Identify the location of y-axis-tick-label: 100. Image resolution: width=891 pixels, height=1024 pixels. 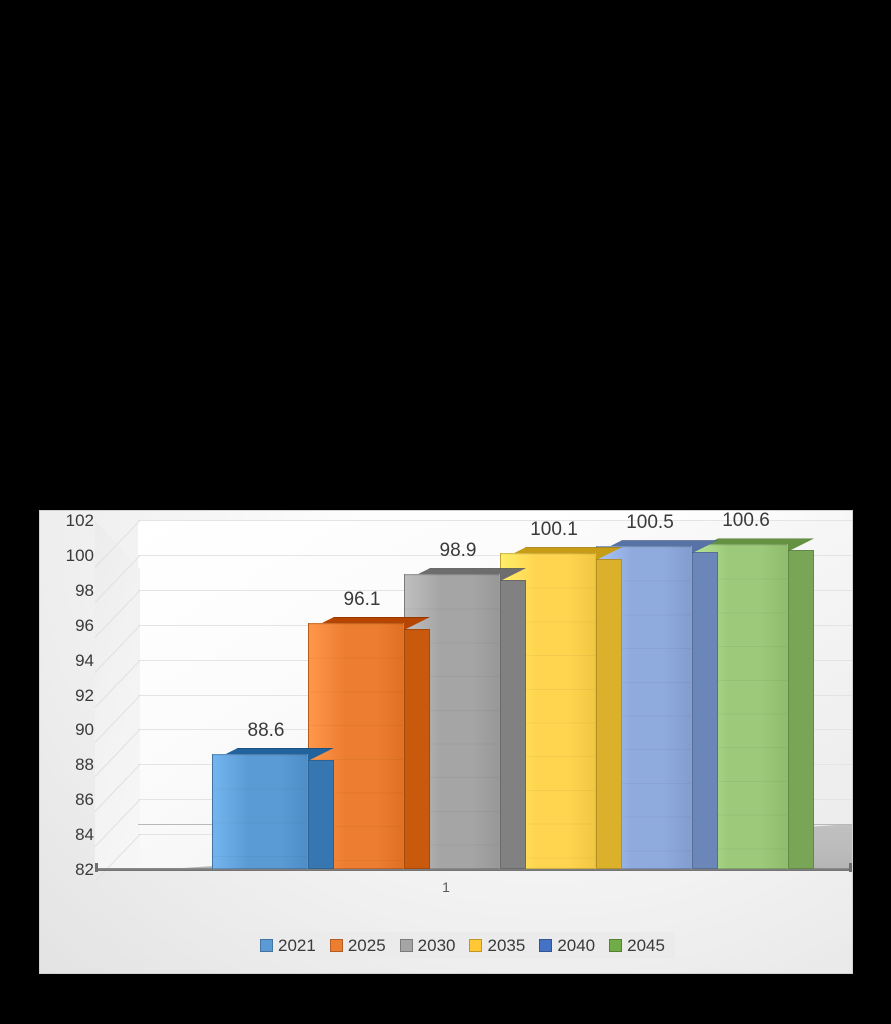
(79, 555).